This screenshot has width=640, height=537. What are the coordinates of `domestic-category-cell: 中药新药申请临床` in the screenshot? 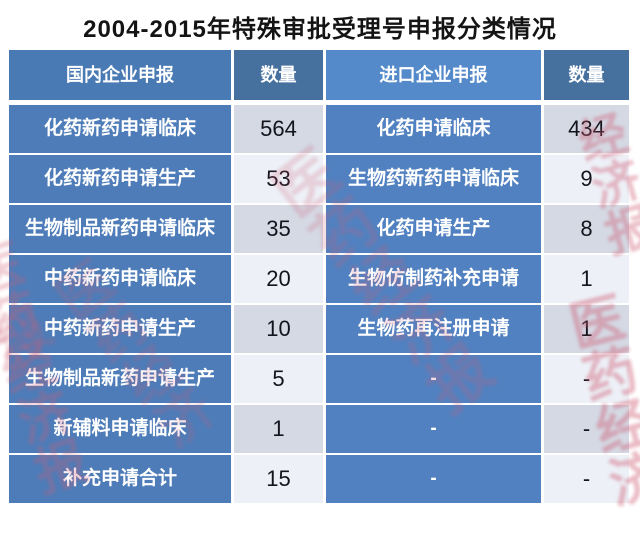 It's located at (120, 279).